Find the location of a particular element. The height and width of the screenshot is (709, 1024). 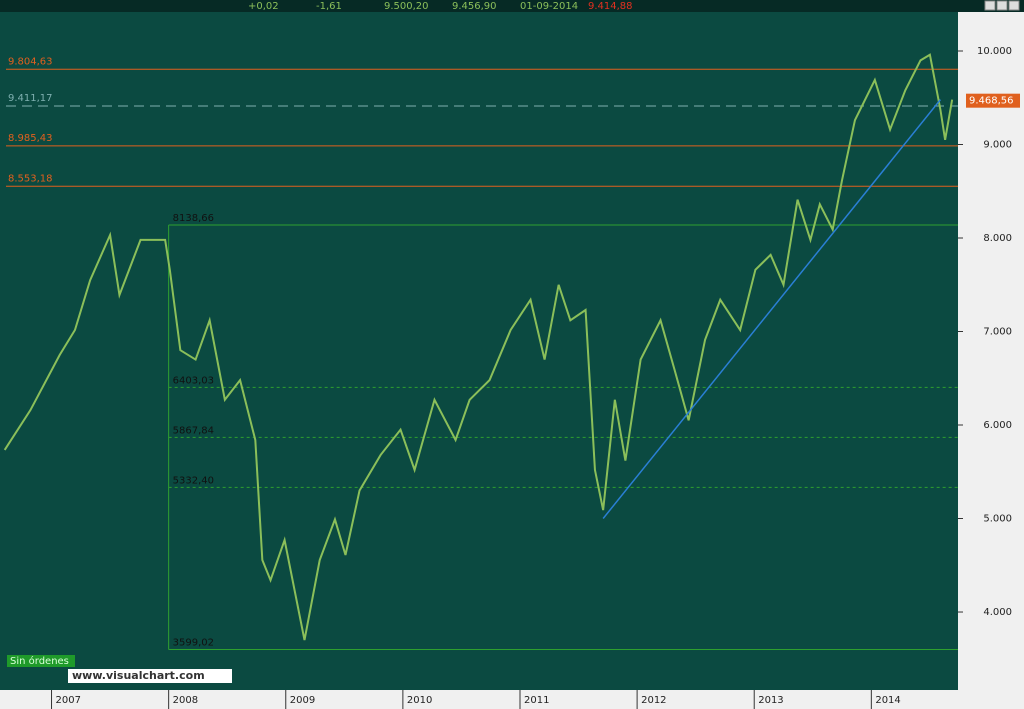

toolbar-value: -1,61 is located at coordinates (329, 6).